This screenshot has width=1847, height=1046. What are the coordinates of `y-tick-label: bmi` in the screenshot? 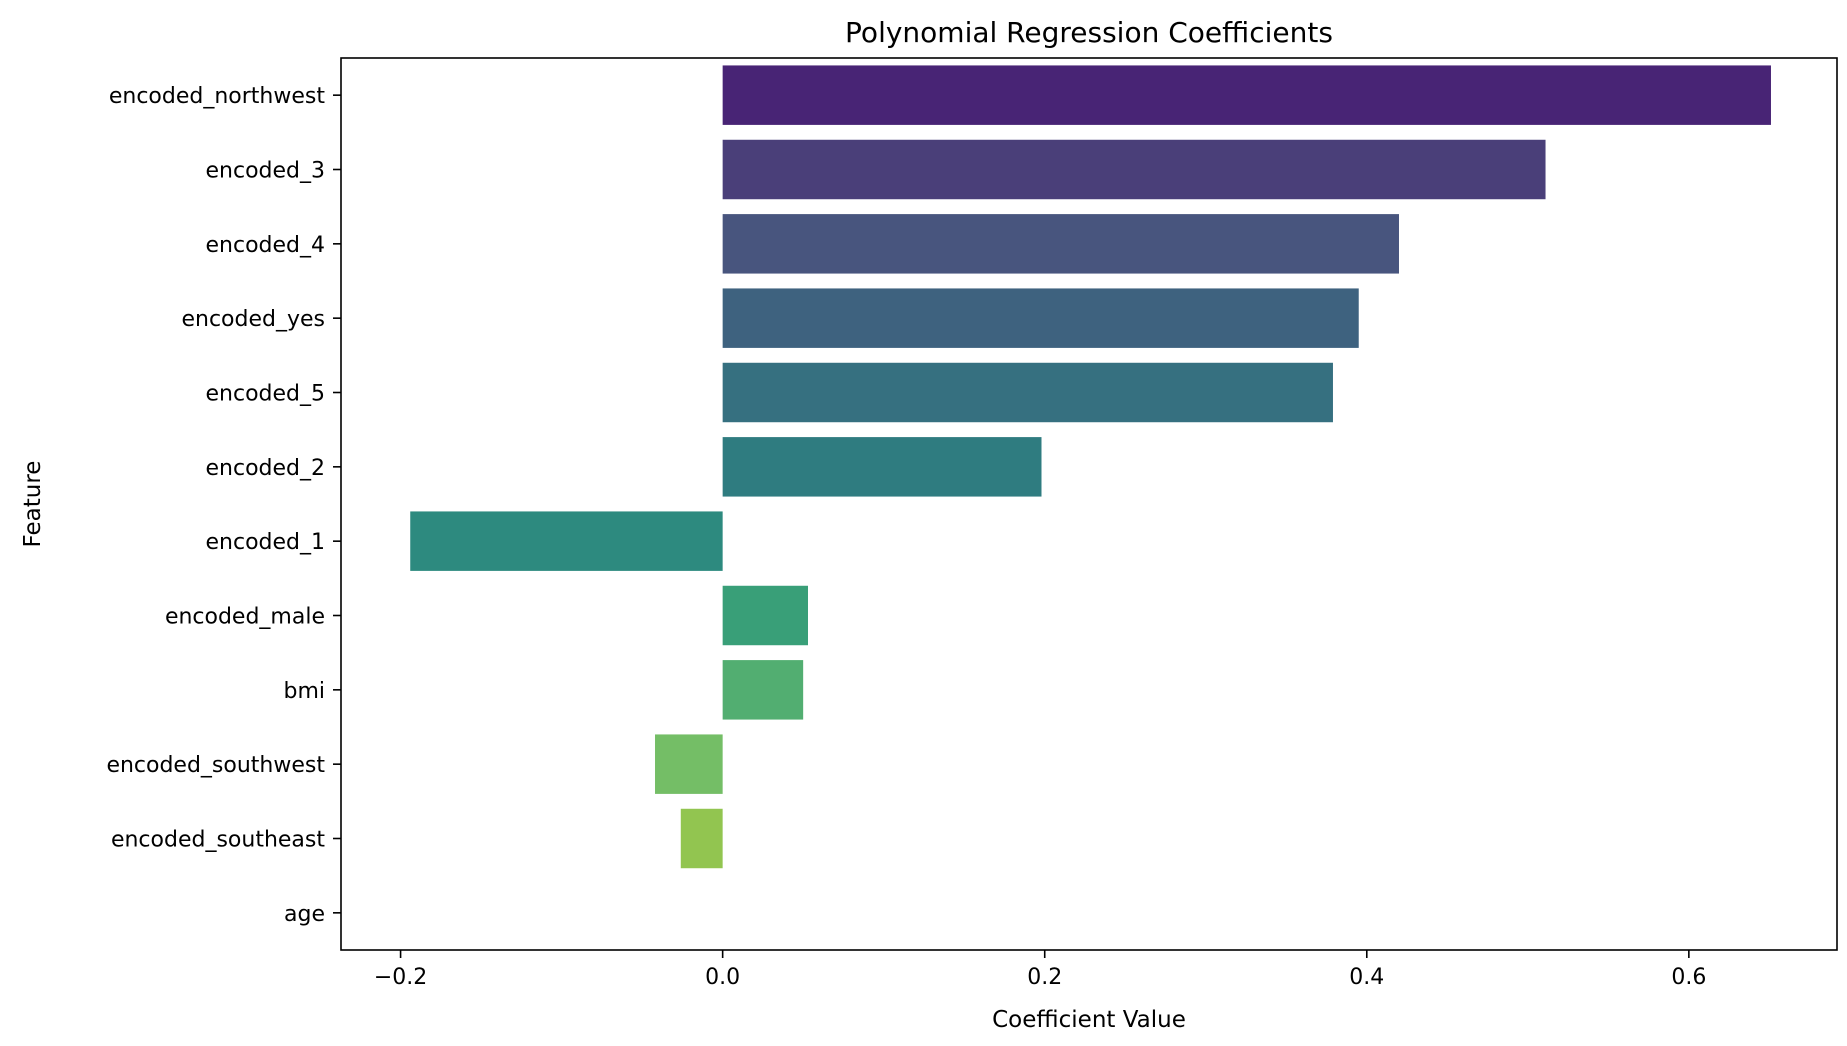 It's located at (304, 691).